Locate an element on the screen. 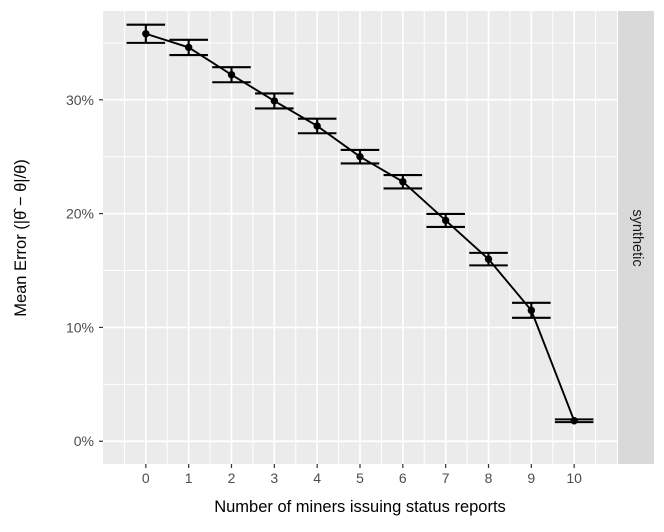 The image size is (664, 532). y-tick-label: 20% is located at coordinates (80, 214).